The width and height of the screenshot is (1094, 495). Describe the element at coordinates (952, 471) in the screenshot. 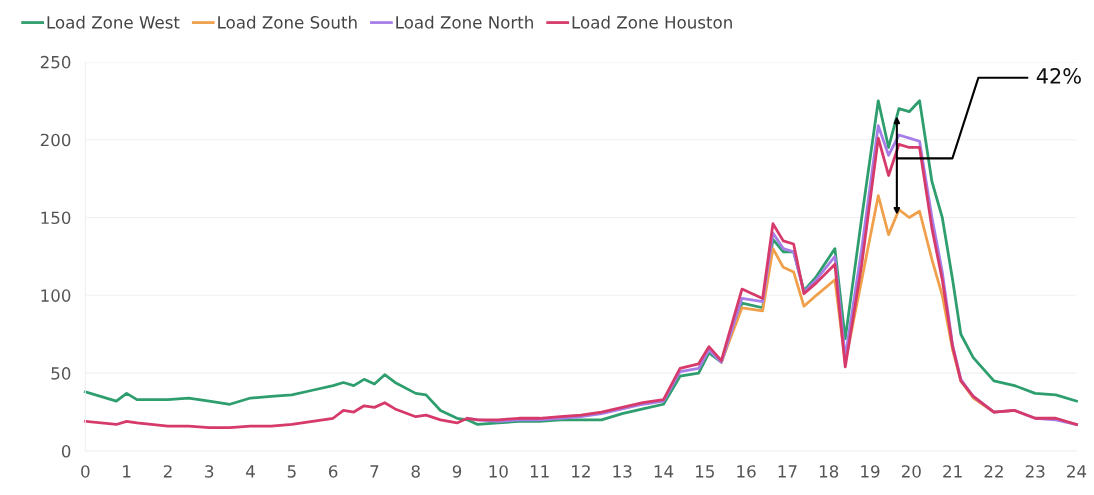

I see `x-tick-label: 21` at that location.